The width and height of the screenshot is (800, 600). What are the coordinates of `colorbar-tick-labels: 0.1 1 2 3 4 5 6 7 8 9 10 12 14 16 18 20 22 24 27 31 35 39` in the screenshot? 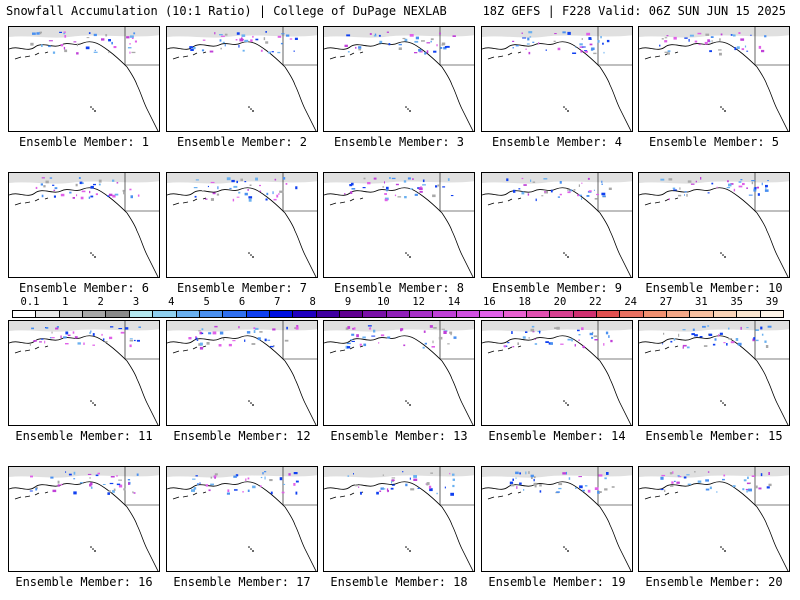 It's located at (398, 303).